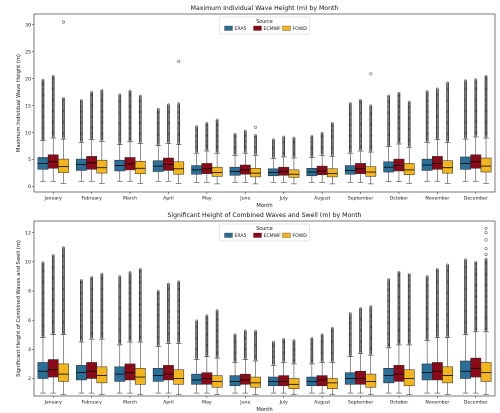  What do you see at coordinates (409, 142) in the screenshot?
I see `box-fowd-october` at bounding box center [409, 142].